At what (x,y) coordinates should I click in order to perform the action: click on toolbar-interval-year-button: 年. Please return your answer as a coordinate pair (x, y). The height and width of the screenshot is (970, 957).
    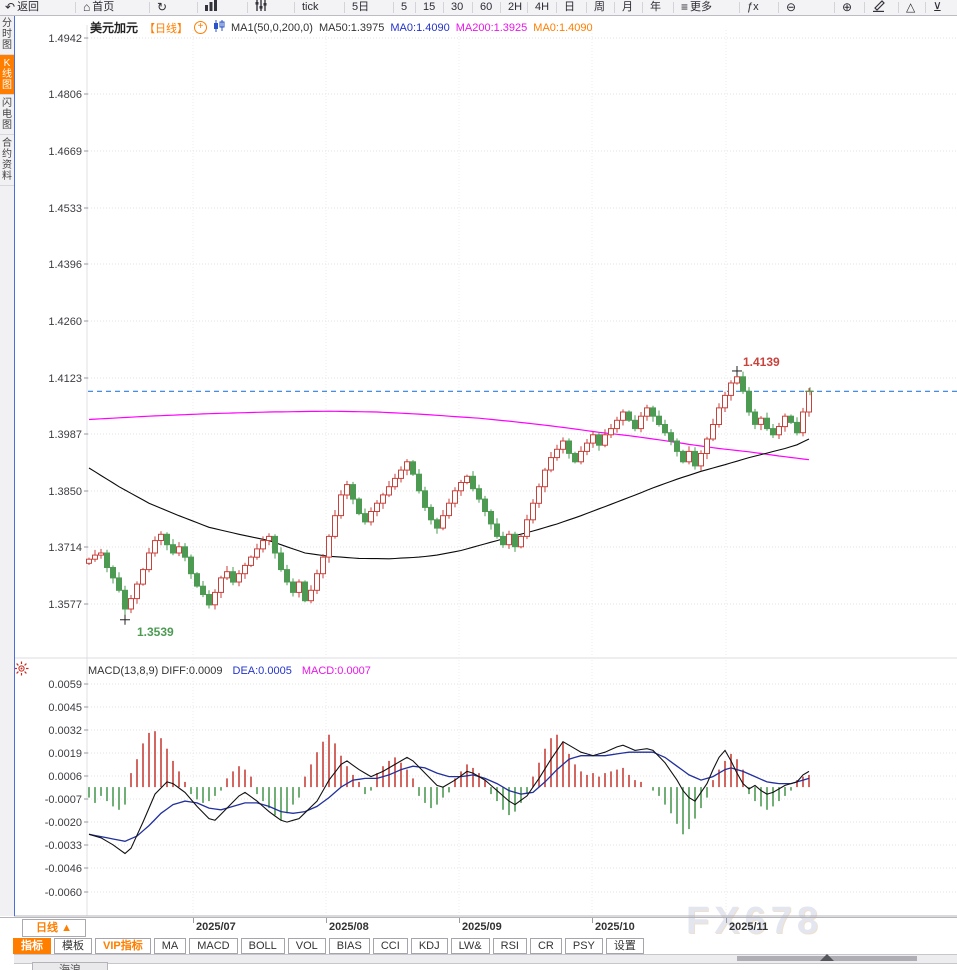
    Looking at the image, I should click on (655, 7).